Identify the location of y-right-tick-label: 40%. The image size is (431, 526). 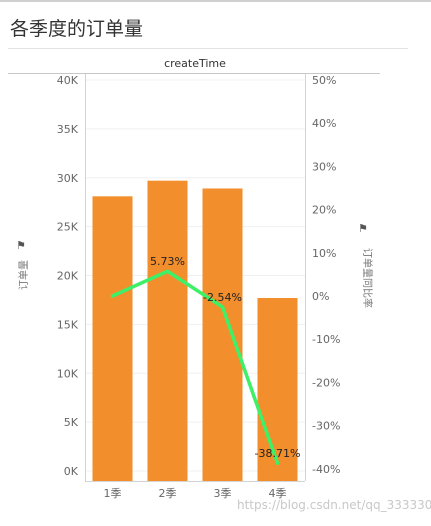
(324, 123).